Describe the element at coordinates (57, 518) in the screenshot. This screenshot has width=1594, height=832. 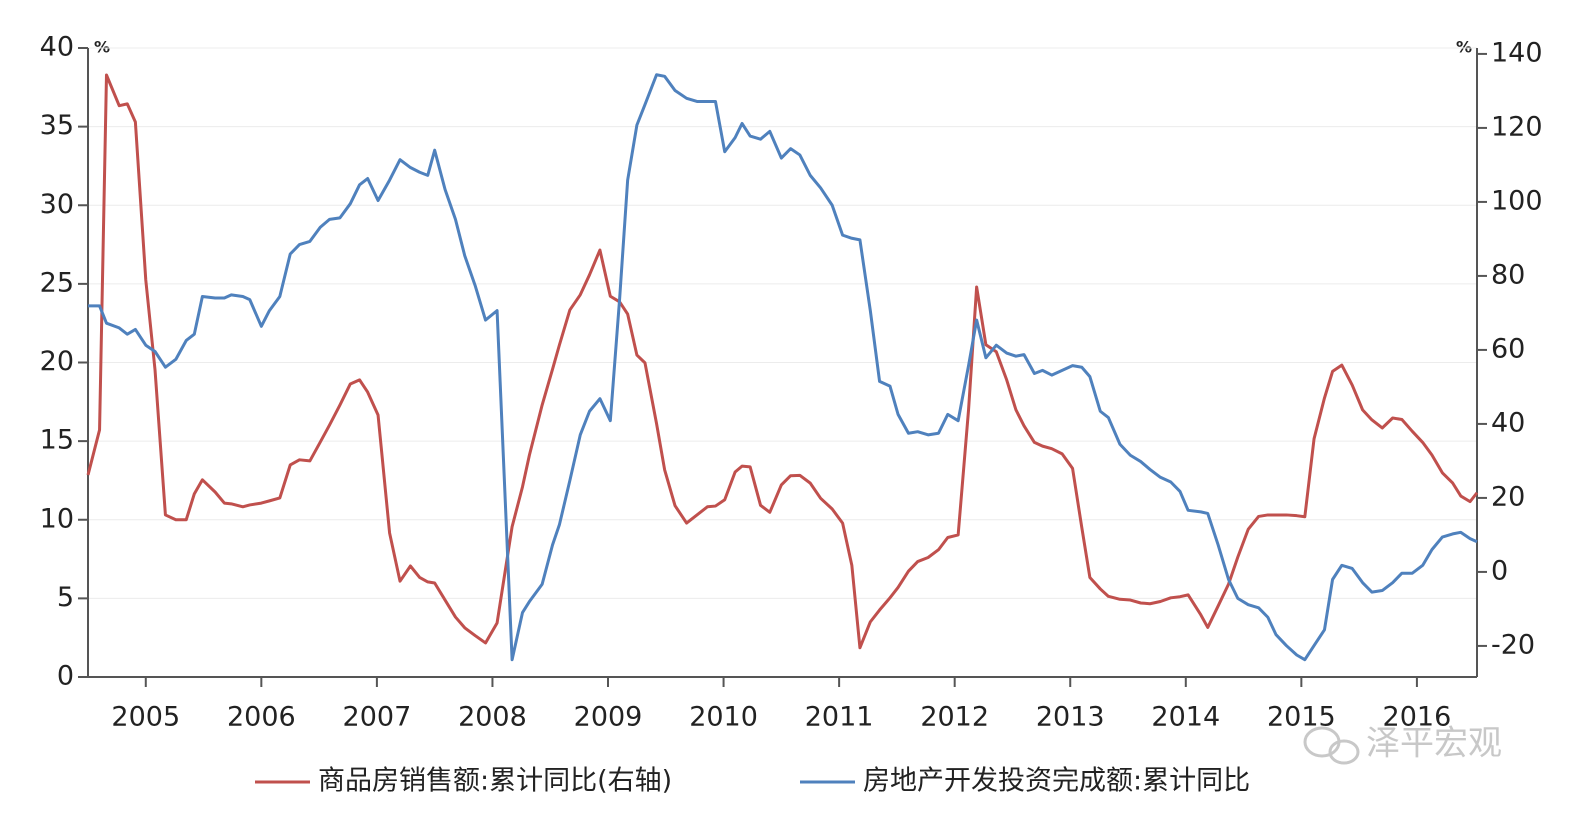
I see `y-tick-label: 10` at that location.